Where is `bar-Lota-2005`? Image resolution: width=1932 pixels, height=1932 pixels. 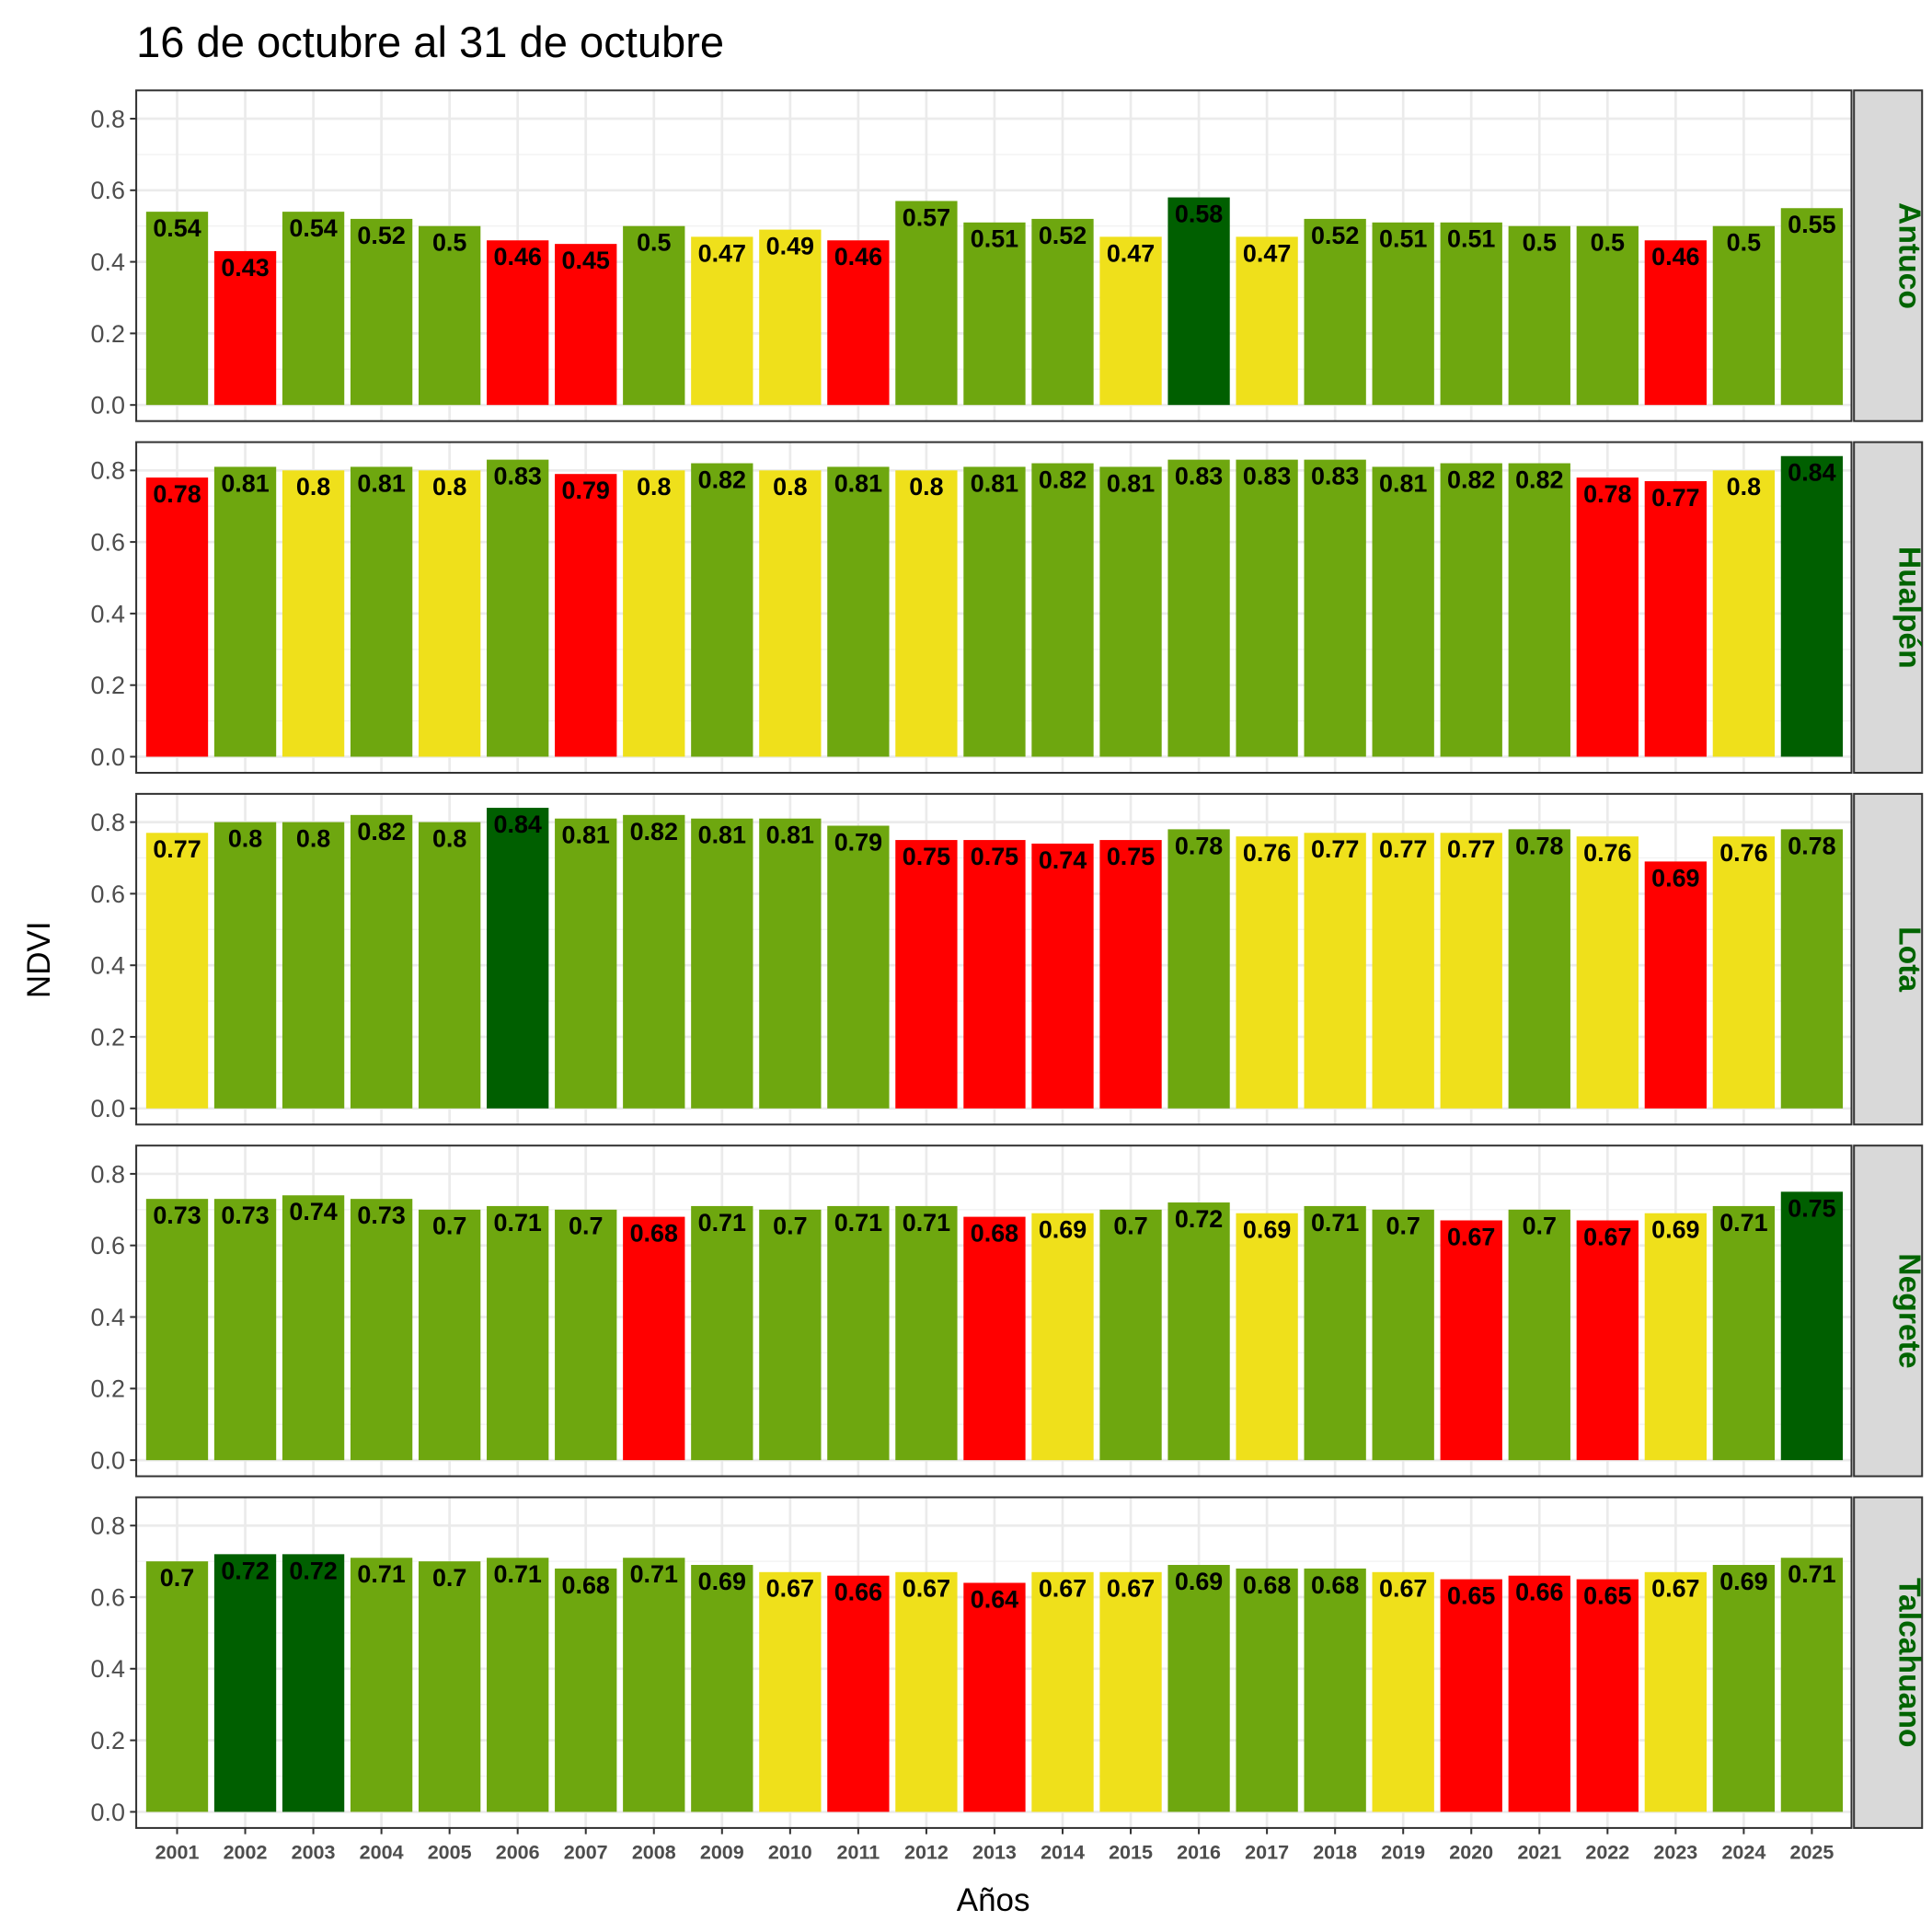
bar-Lota-2005 is located at coordinates (450, 965).